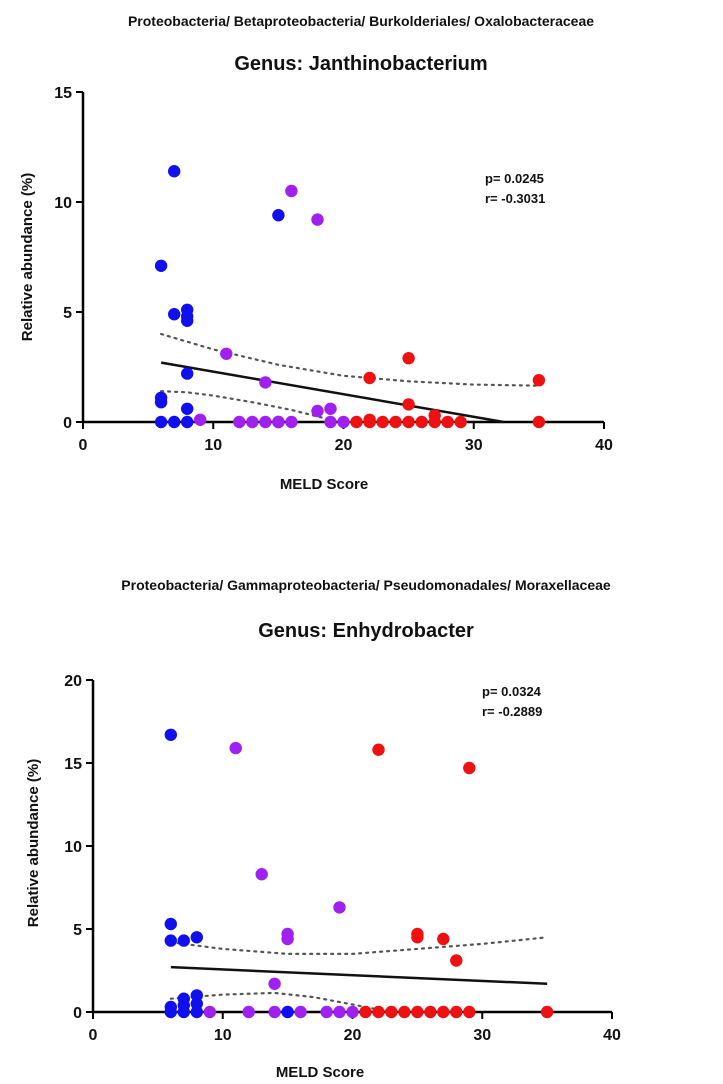  I want to click on confidence-bands, so click(350, 378).